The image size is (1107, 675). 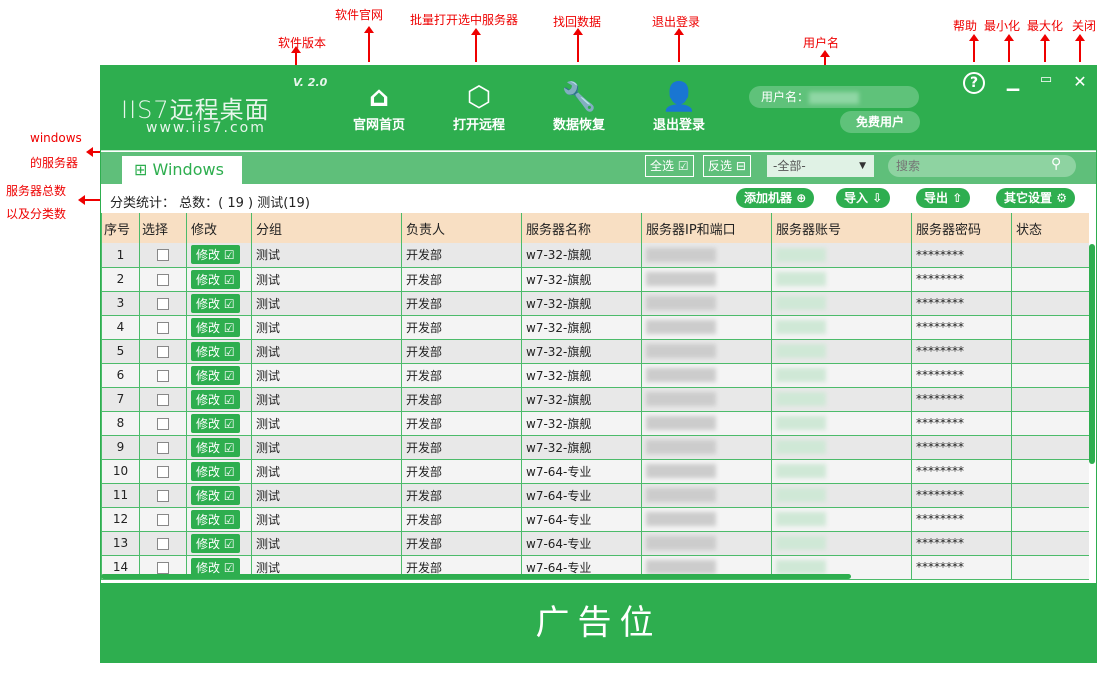 I want to click on select-cell, so click(x=163, y=423).